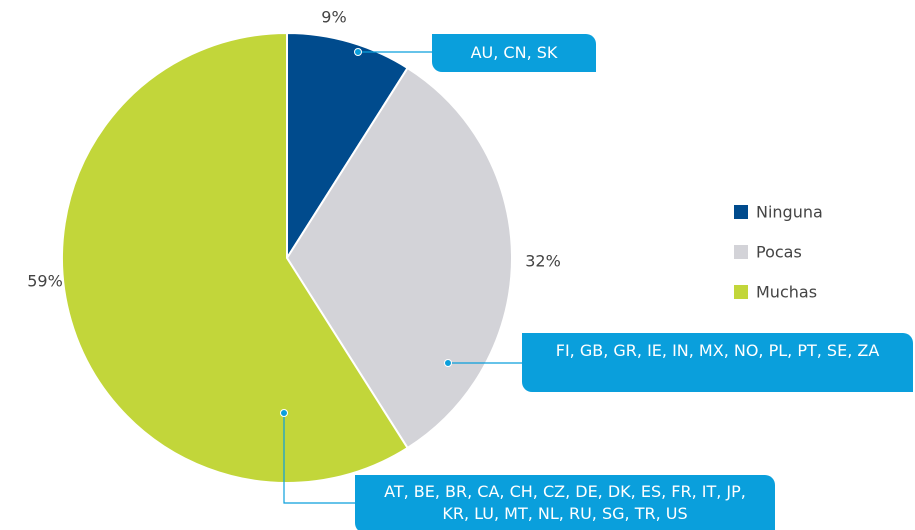 The image size is (915, 530). What do you see at coordinates (333, 17) in the screenshot?
I see `data-label: 9%` at bounding box center [333, 17].